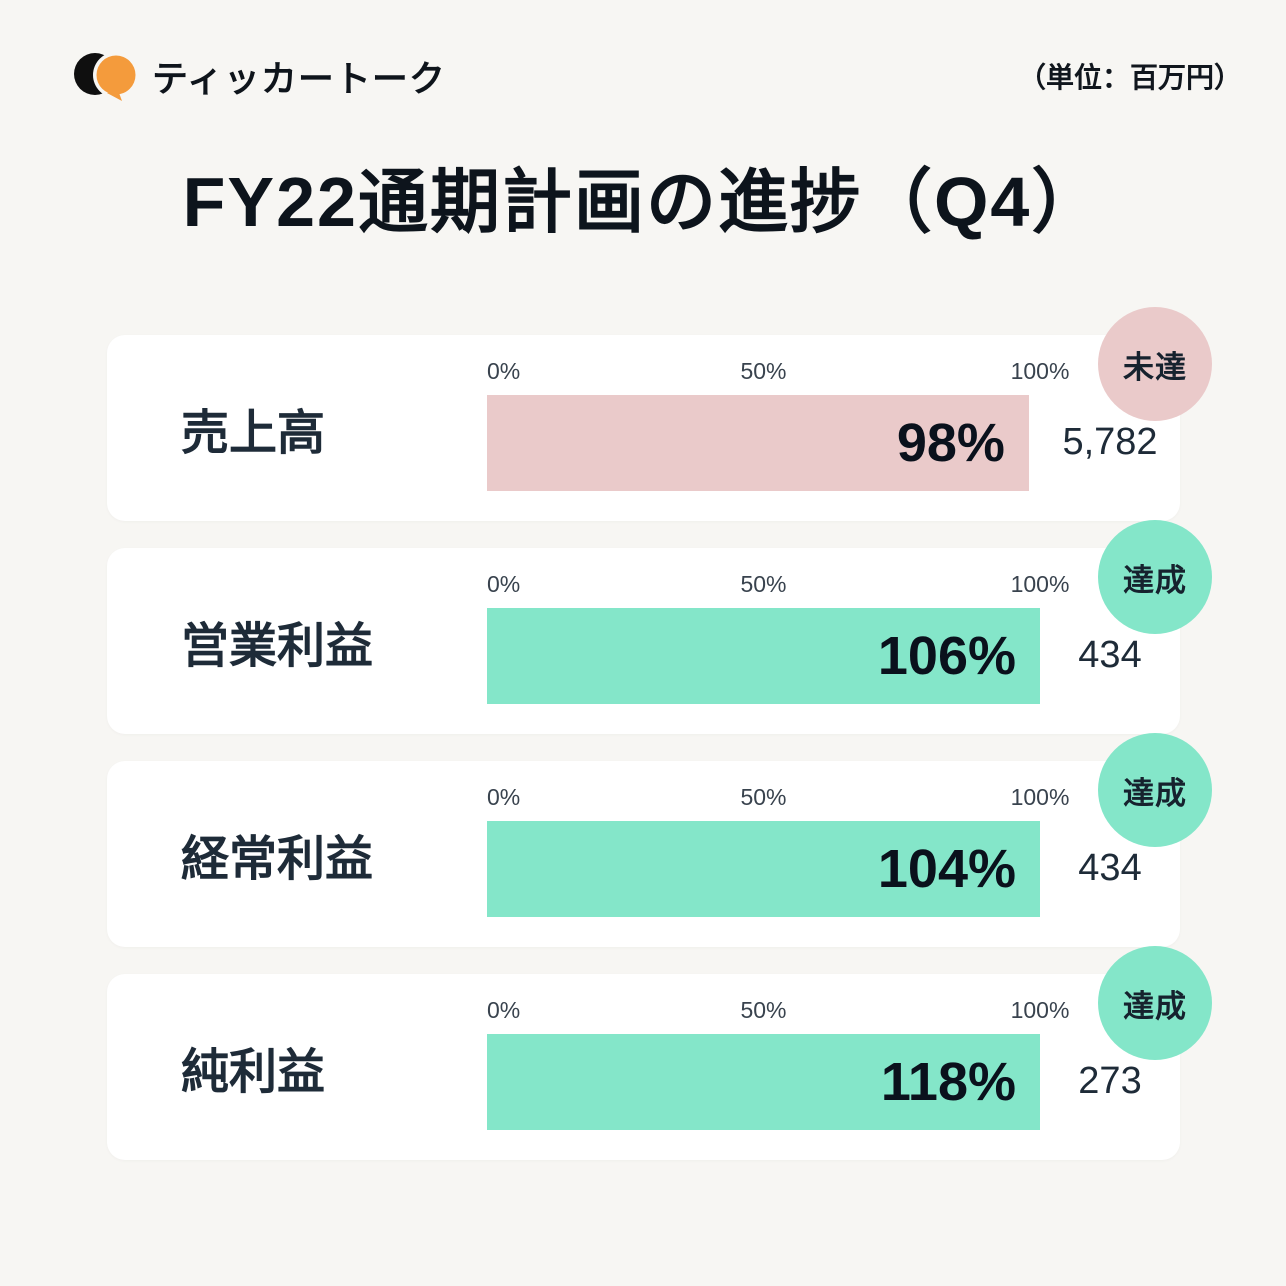 This screenshot has width=1286, height=1286. I want to click on bar-row: 104% 434, so click(833, 868).